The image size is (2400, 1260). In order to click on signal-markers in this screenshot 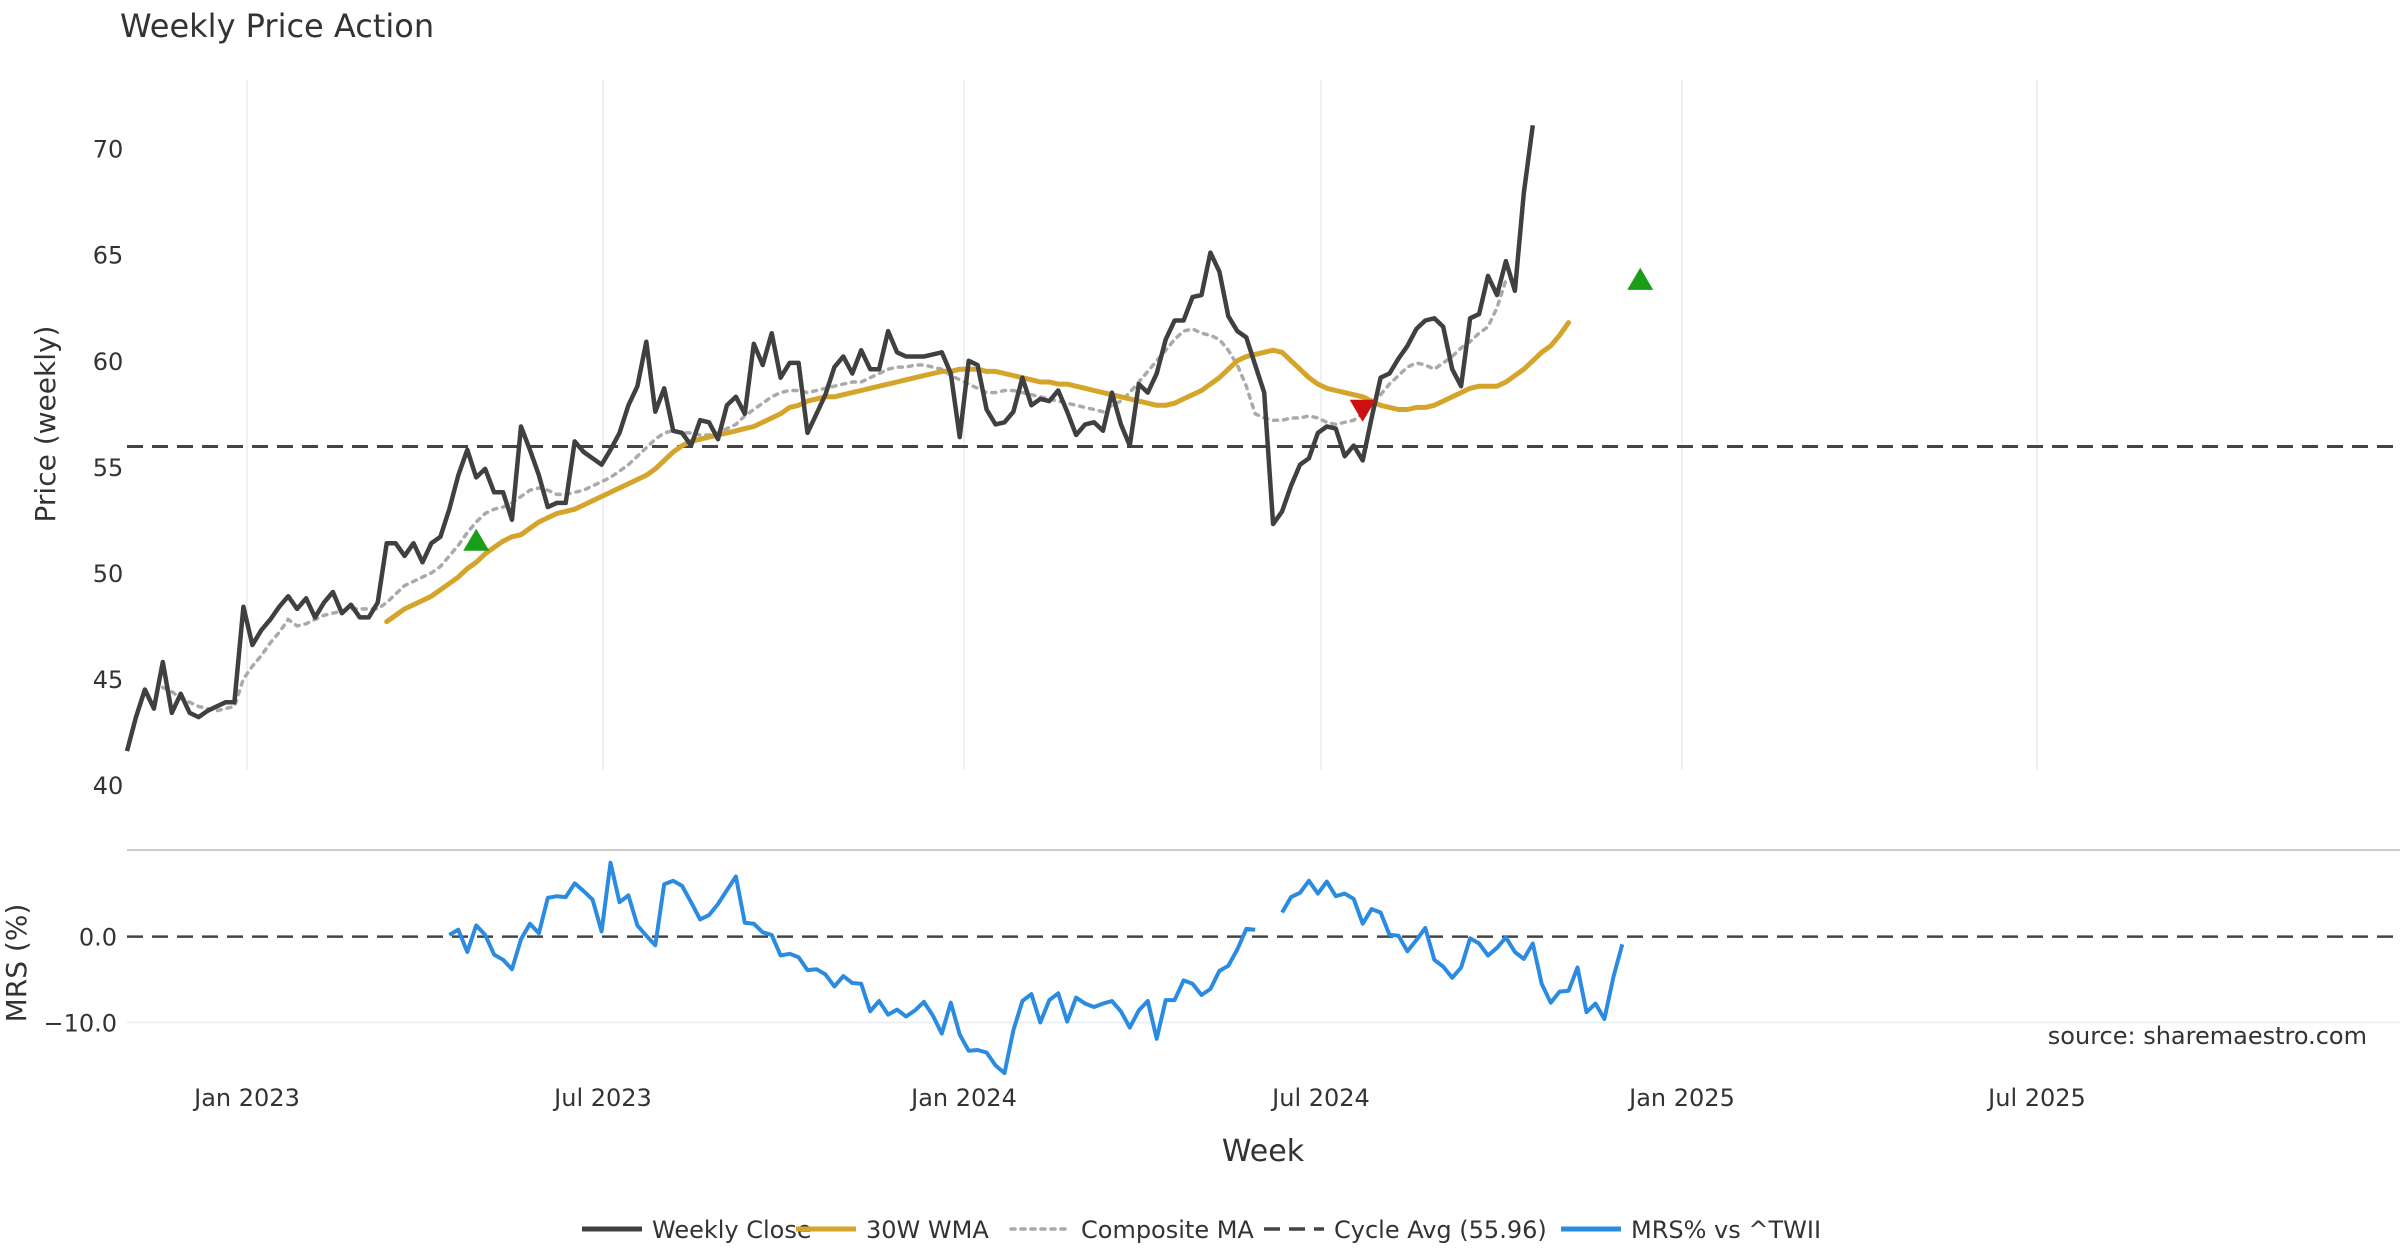, I will do `click(1058, 409)`.